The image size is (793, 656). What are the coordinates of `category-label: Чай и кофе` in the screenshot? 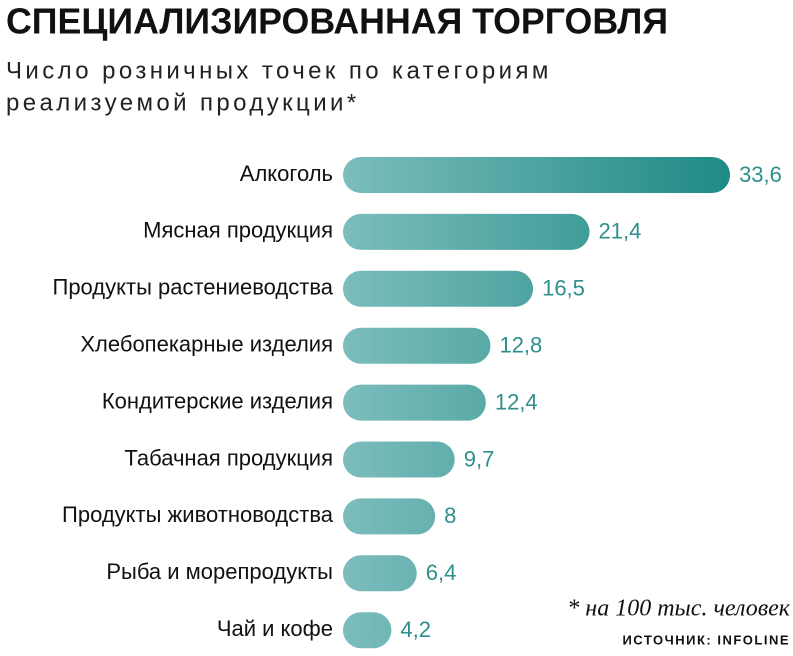 It's located at (275, 628).